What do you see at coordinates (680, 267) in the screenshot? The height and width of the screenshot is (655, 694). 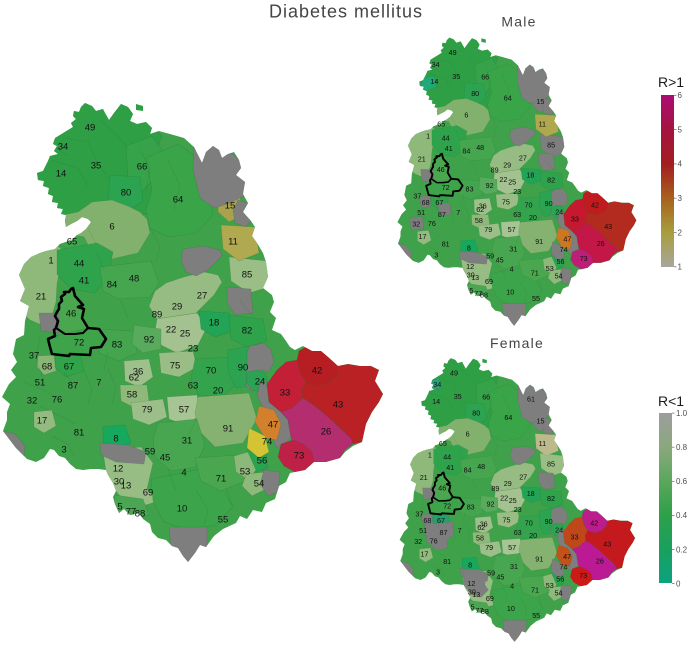 I see `svg-text: 1` at bounding box center [680, 267].